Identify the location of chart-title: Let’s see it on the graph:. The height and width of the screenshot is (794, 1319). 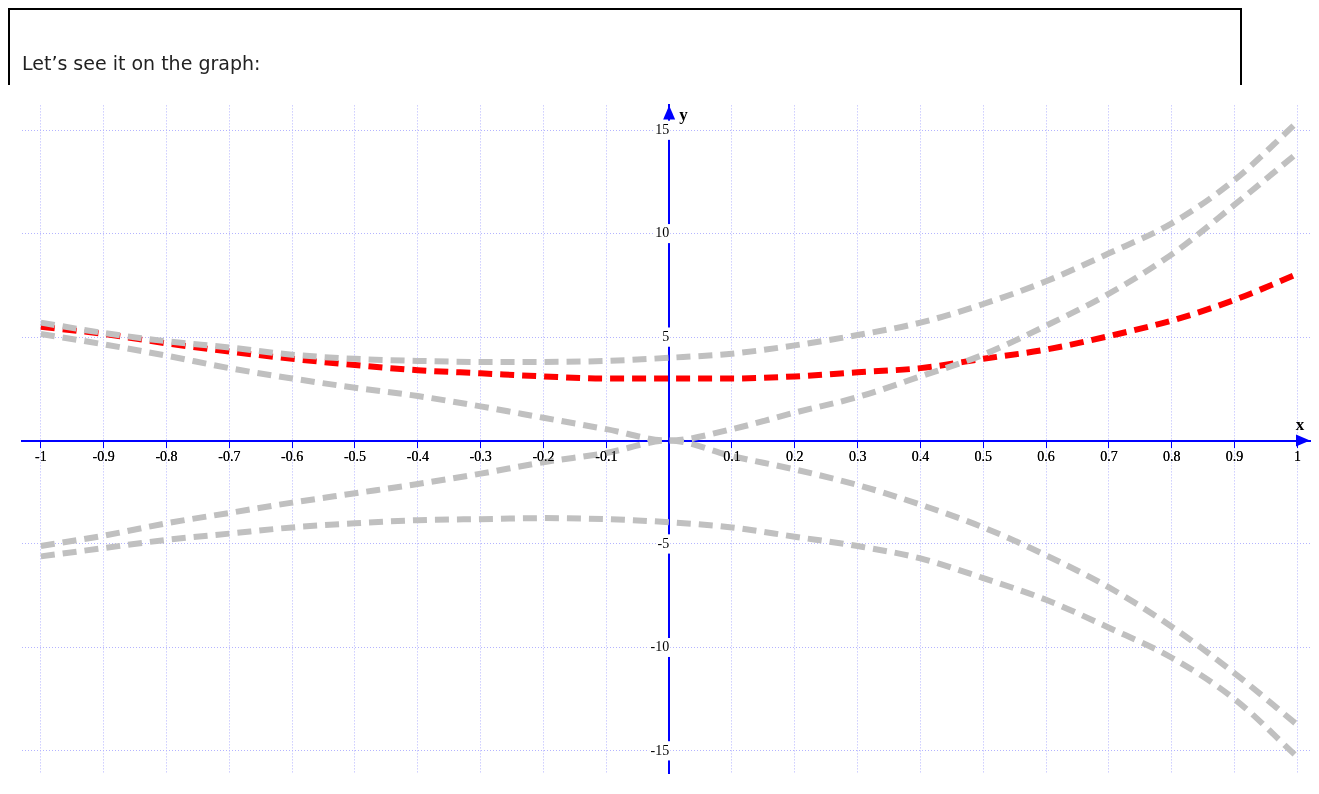
(141, 63).